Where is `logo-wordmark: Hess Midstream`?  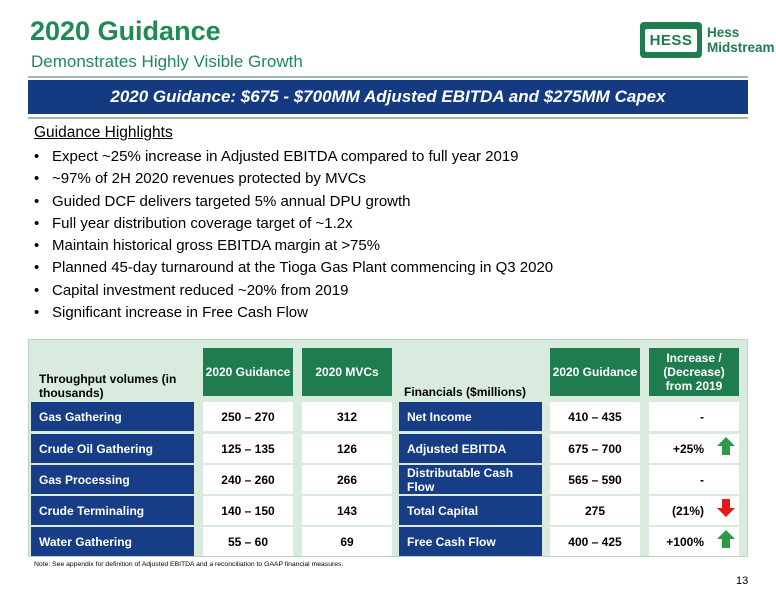 logo-wordmark: Hess Midstream is located at coordinates (741, 40).